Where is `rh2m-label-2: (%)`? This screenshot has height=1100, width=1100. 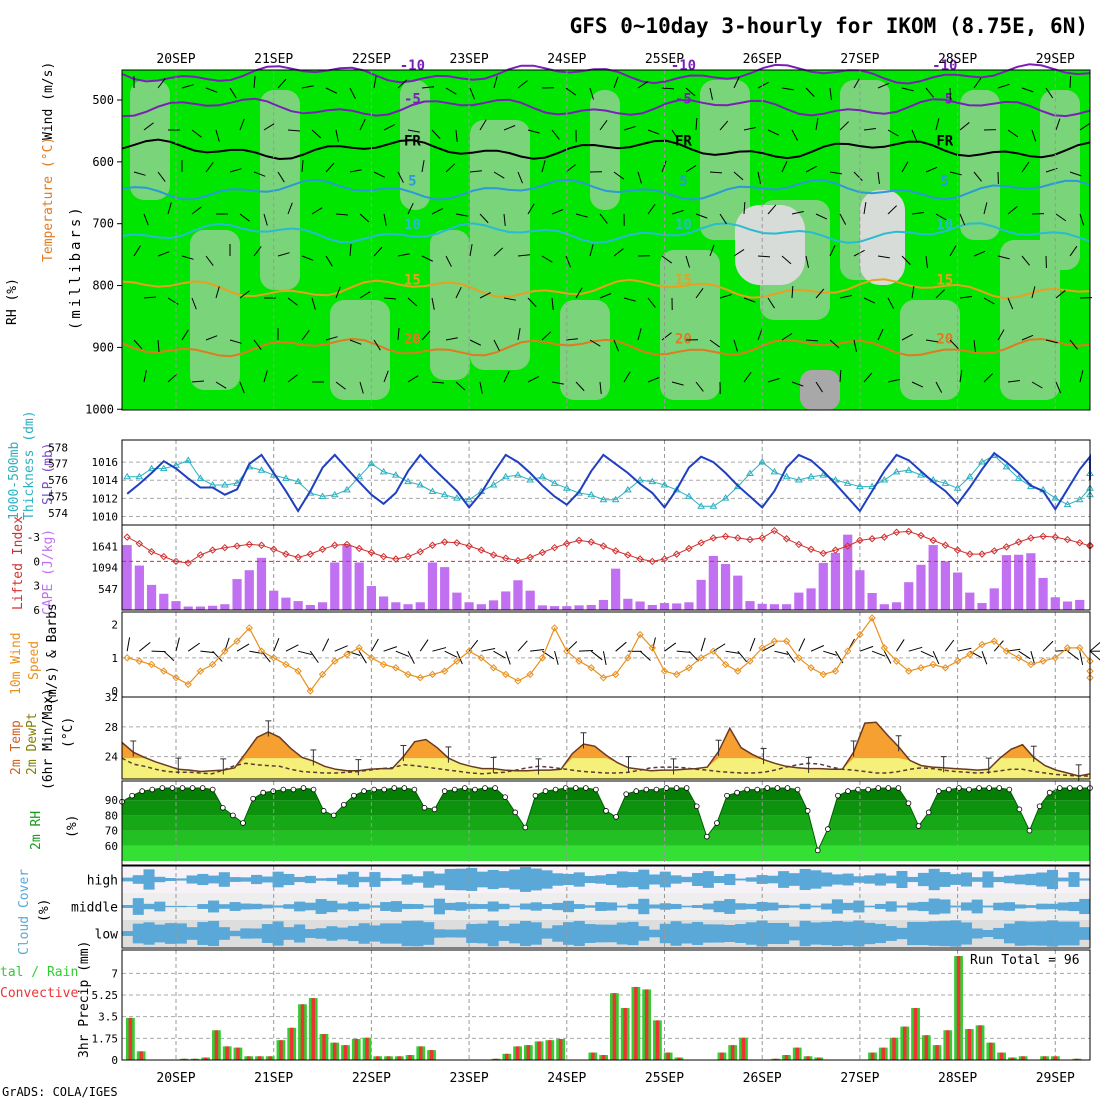
rh2m-label-2: (%) is located at coordinates (72, 826).